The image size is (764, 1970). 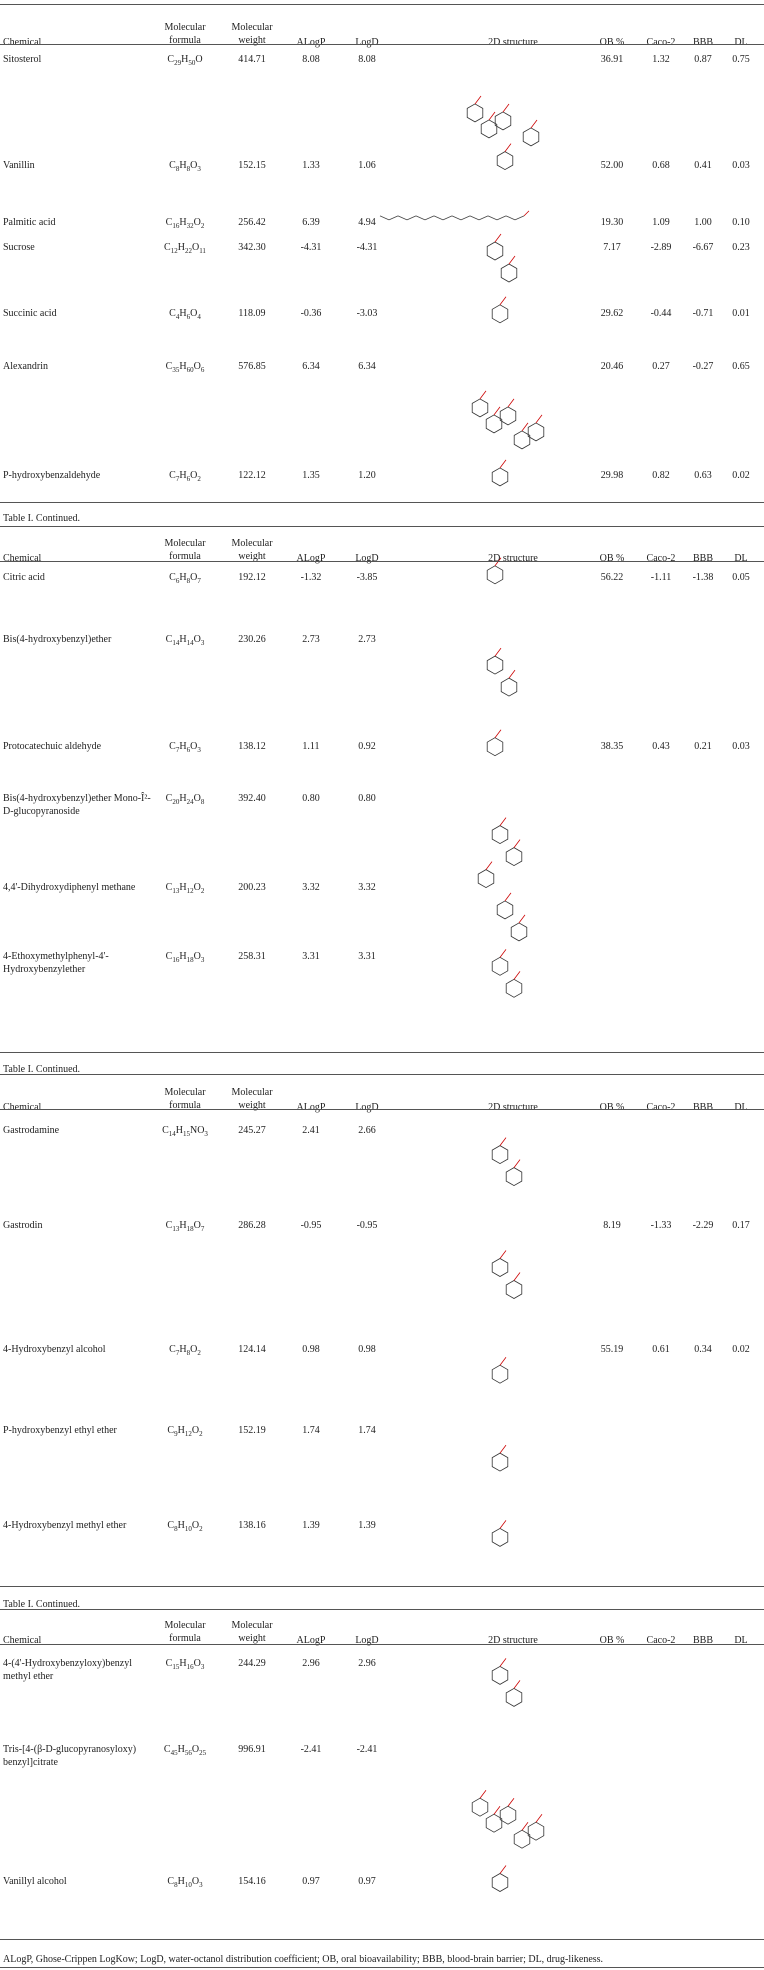 I want to click on header-cell: DL, so click(x=741, y=559).